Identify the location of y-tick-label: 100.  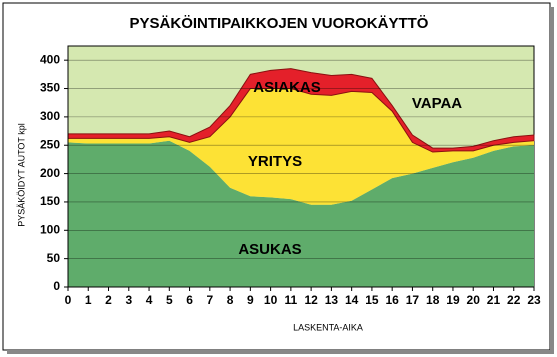
(50, 229).